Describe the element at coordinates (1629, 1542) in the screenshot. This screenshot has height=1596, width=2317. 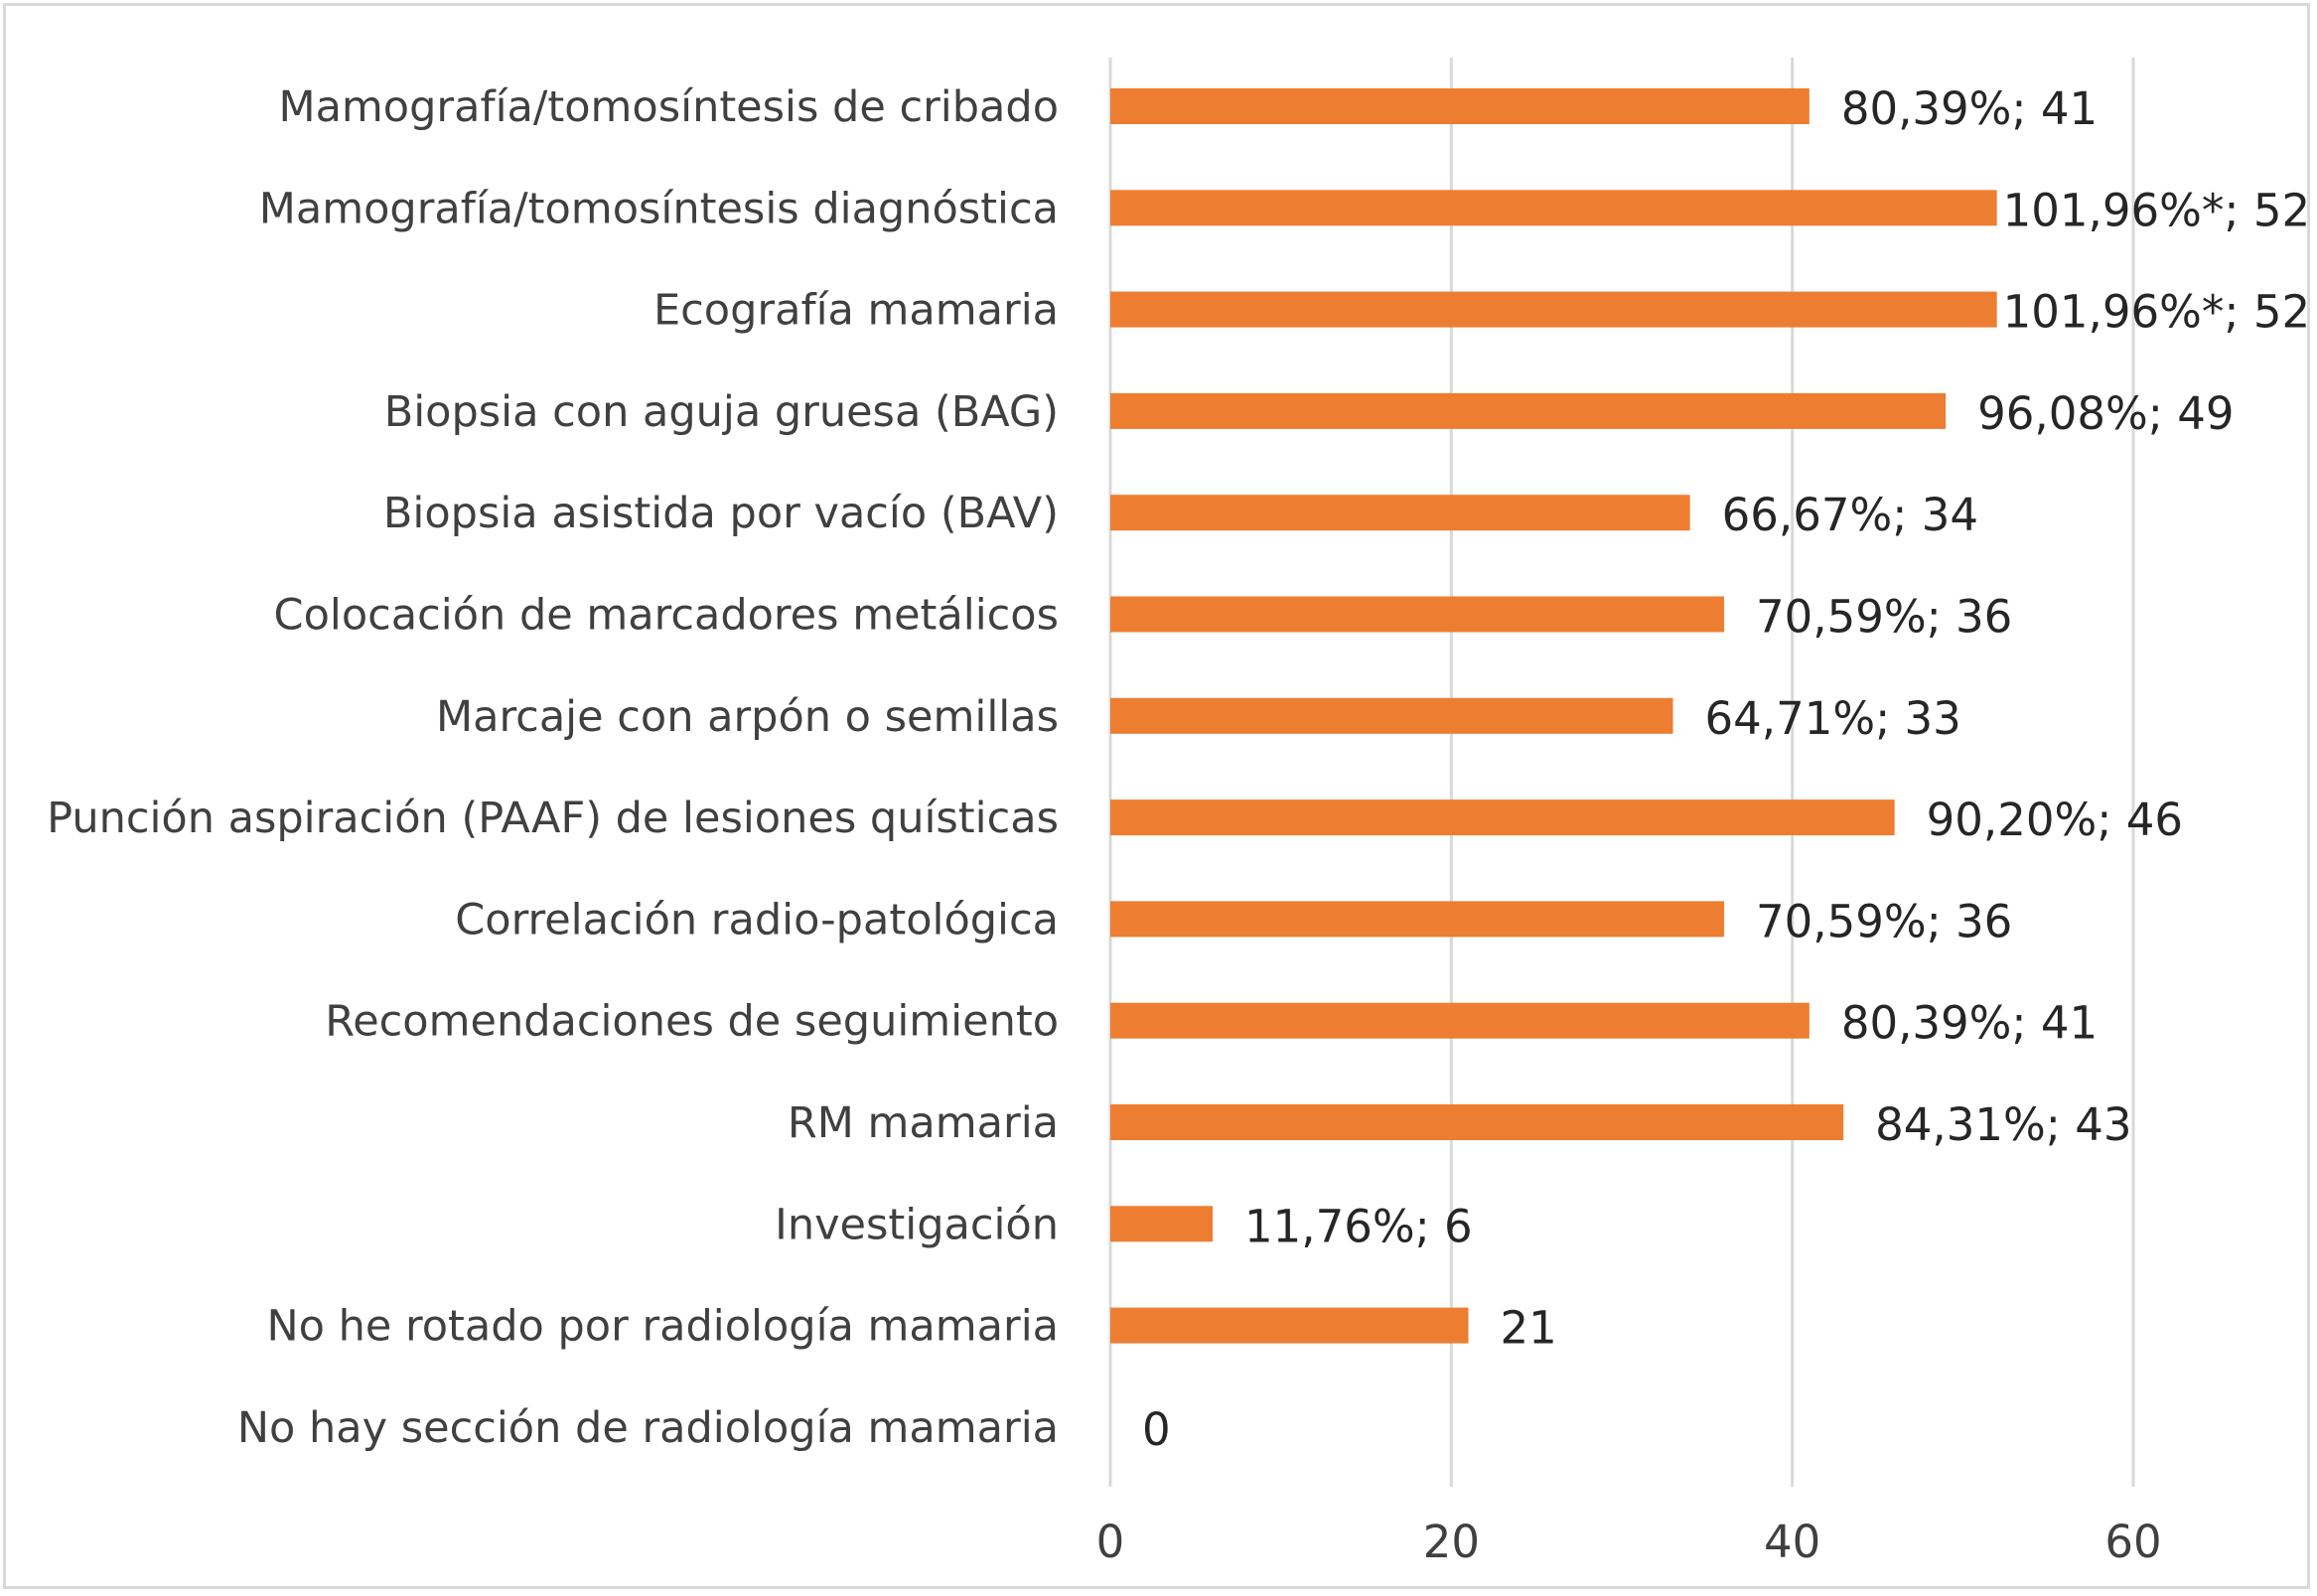
I see `x-axis-ticks: 0 20 40 60` at that location.